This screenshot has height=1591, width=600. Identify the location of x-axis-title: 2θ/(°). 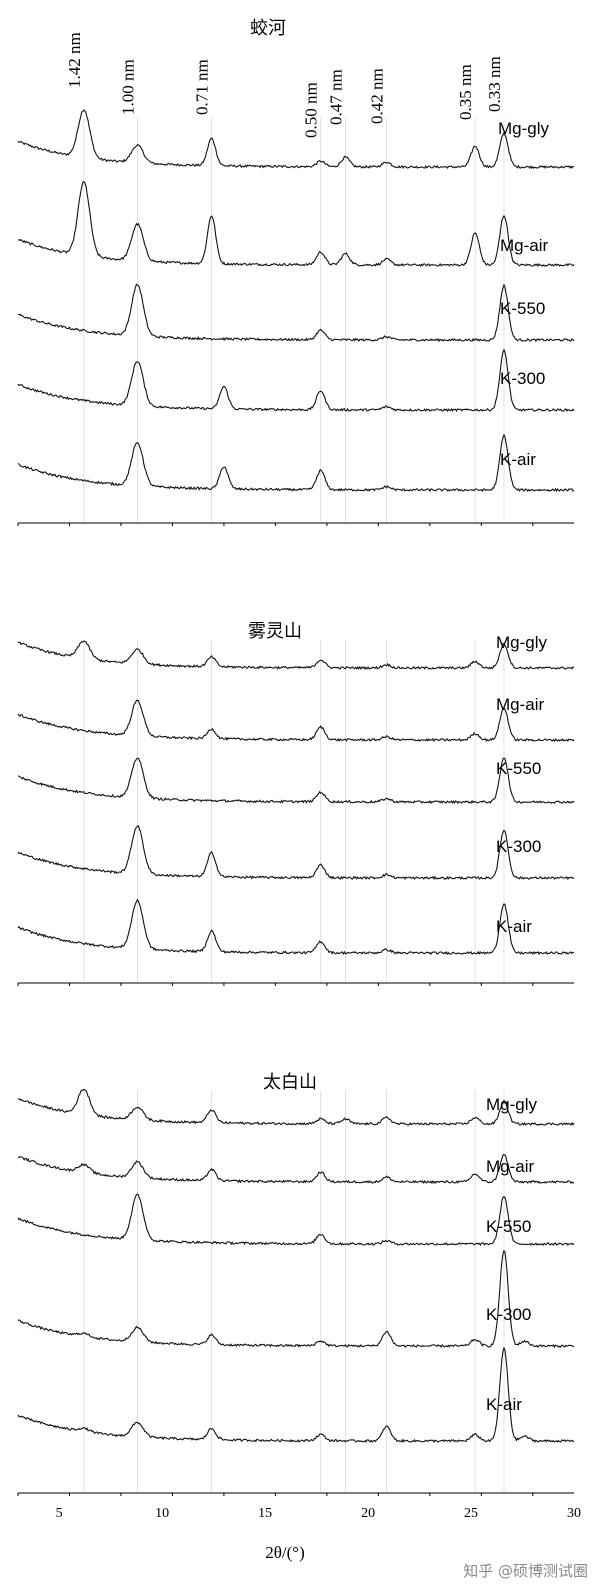
(285, 1552).